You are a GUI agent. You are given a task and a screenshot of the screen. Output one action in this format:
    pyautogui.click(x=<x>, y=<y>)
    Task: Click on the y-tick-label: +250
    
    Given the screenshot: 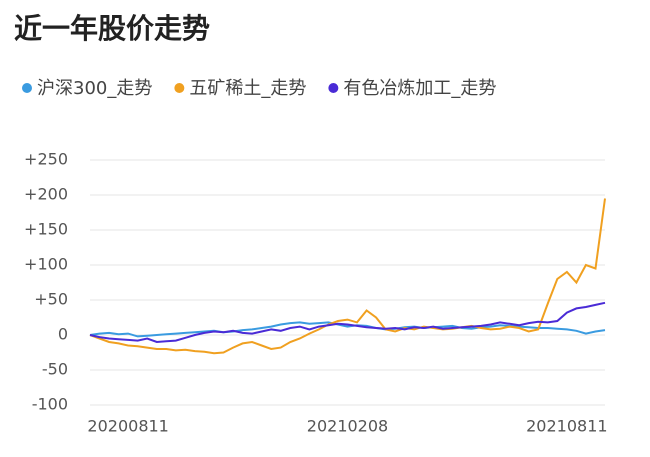 What is the action you would take?
    pyautogui.click(x=46, y=159)
    